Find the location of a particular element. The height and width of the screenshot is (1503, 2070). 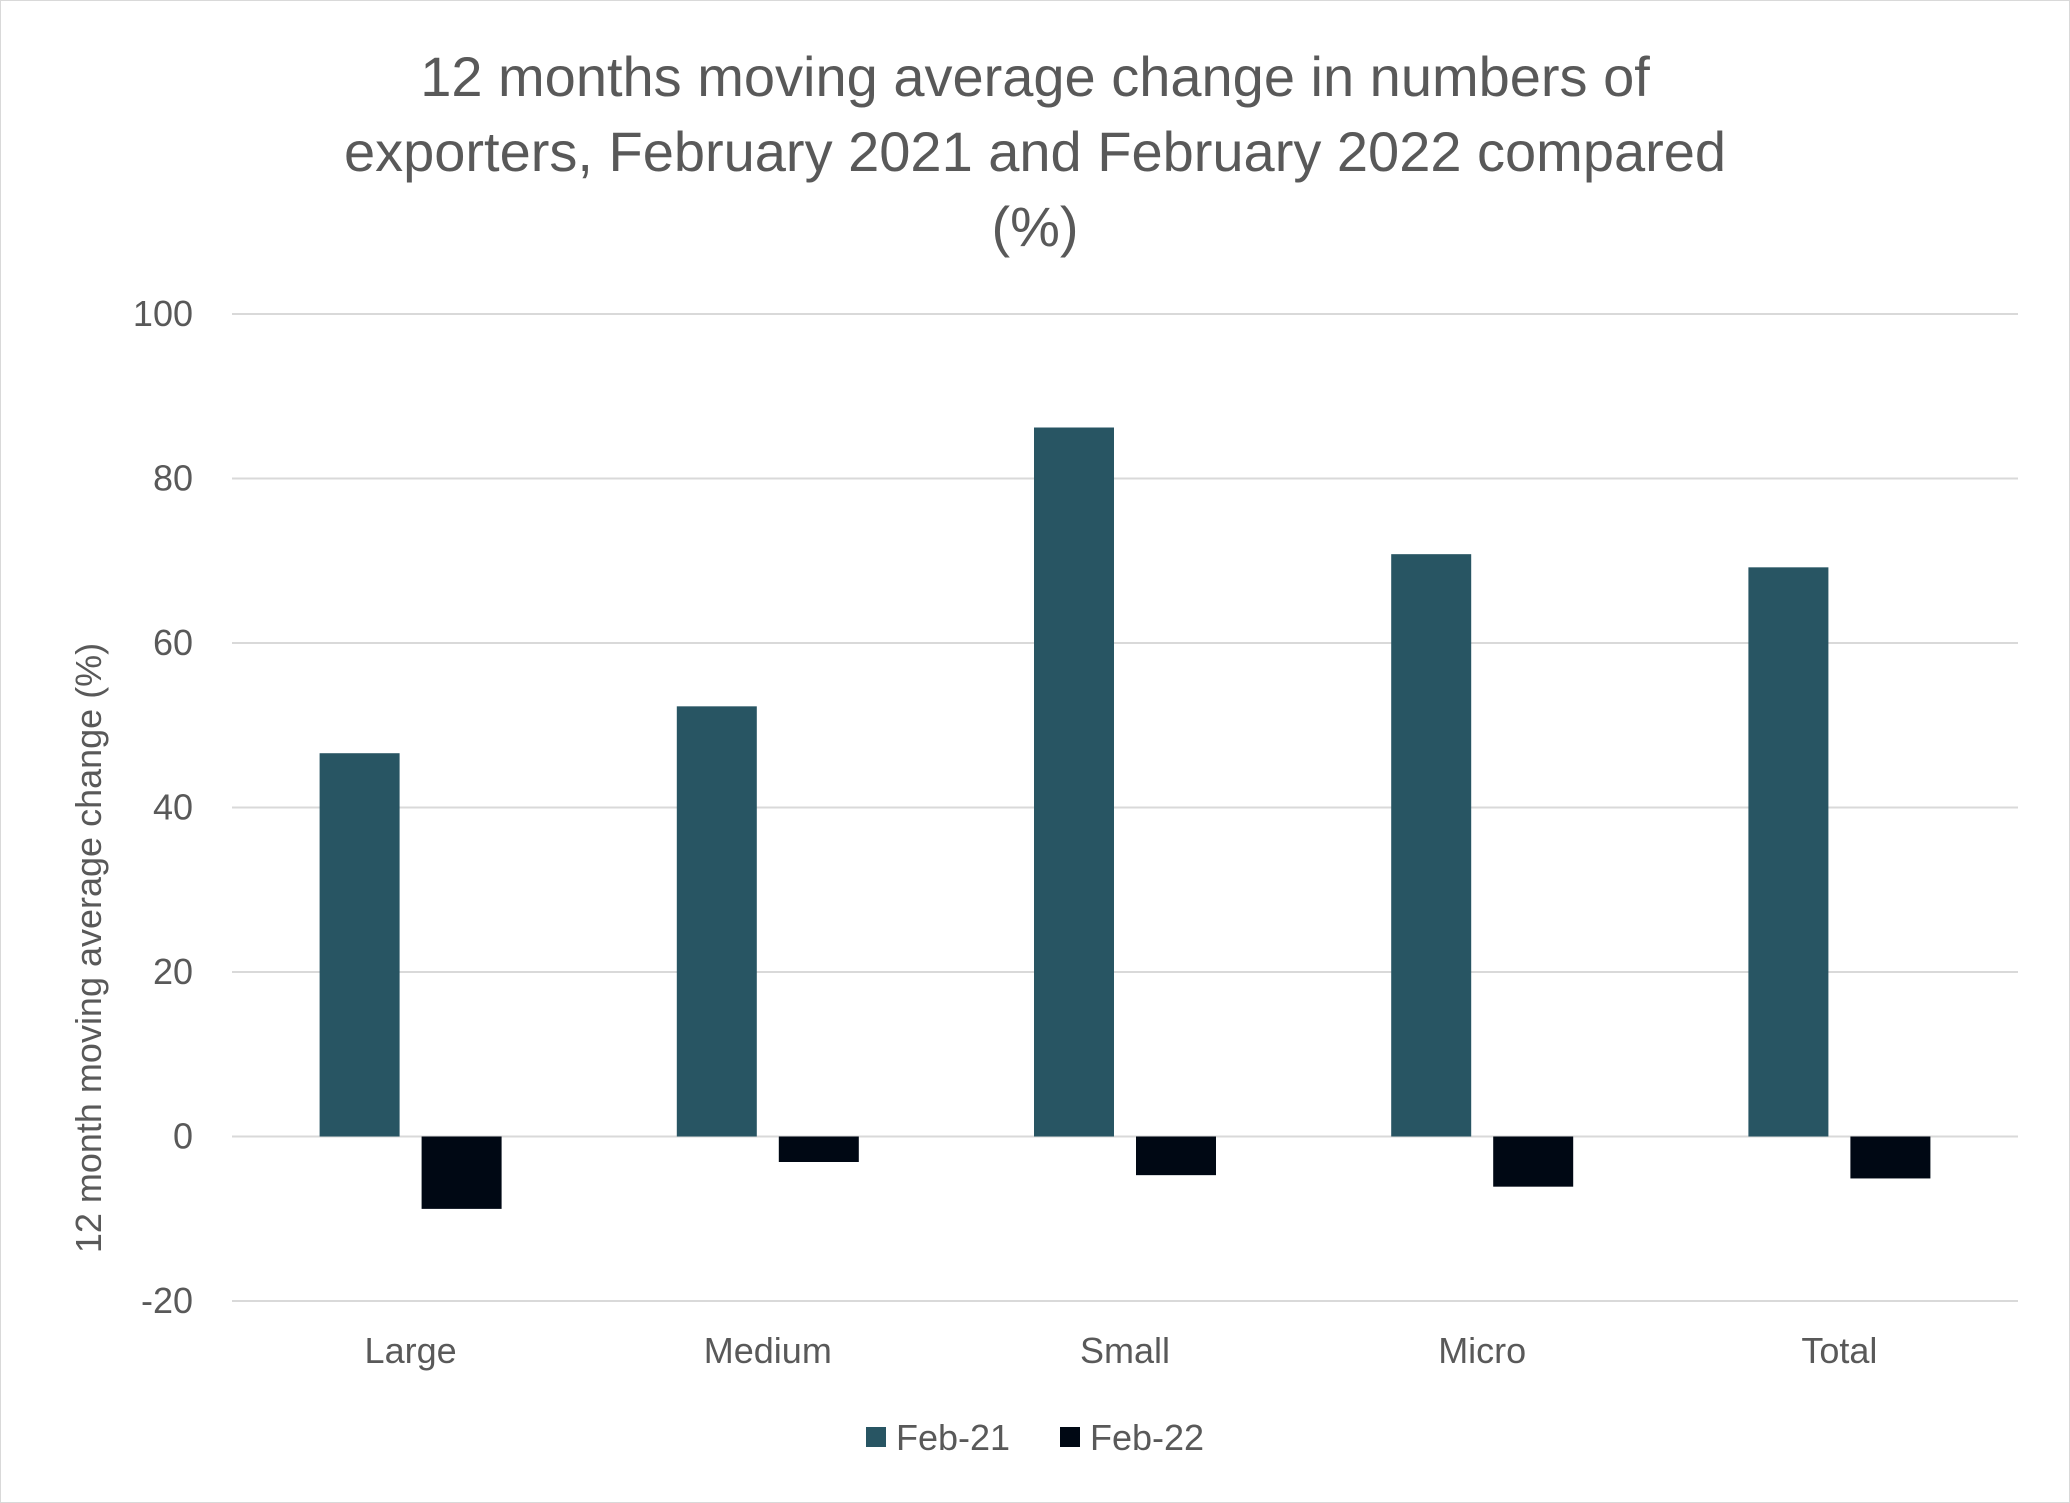

x-tick-label-total: Total is located at coordinates (1839, 1350).